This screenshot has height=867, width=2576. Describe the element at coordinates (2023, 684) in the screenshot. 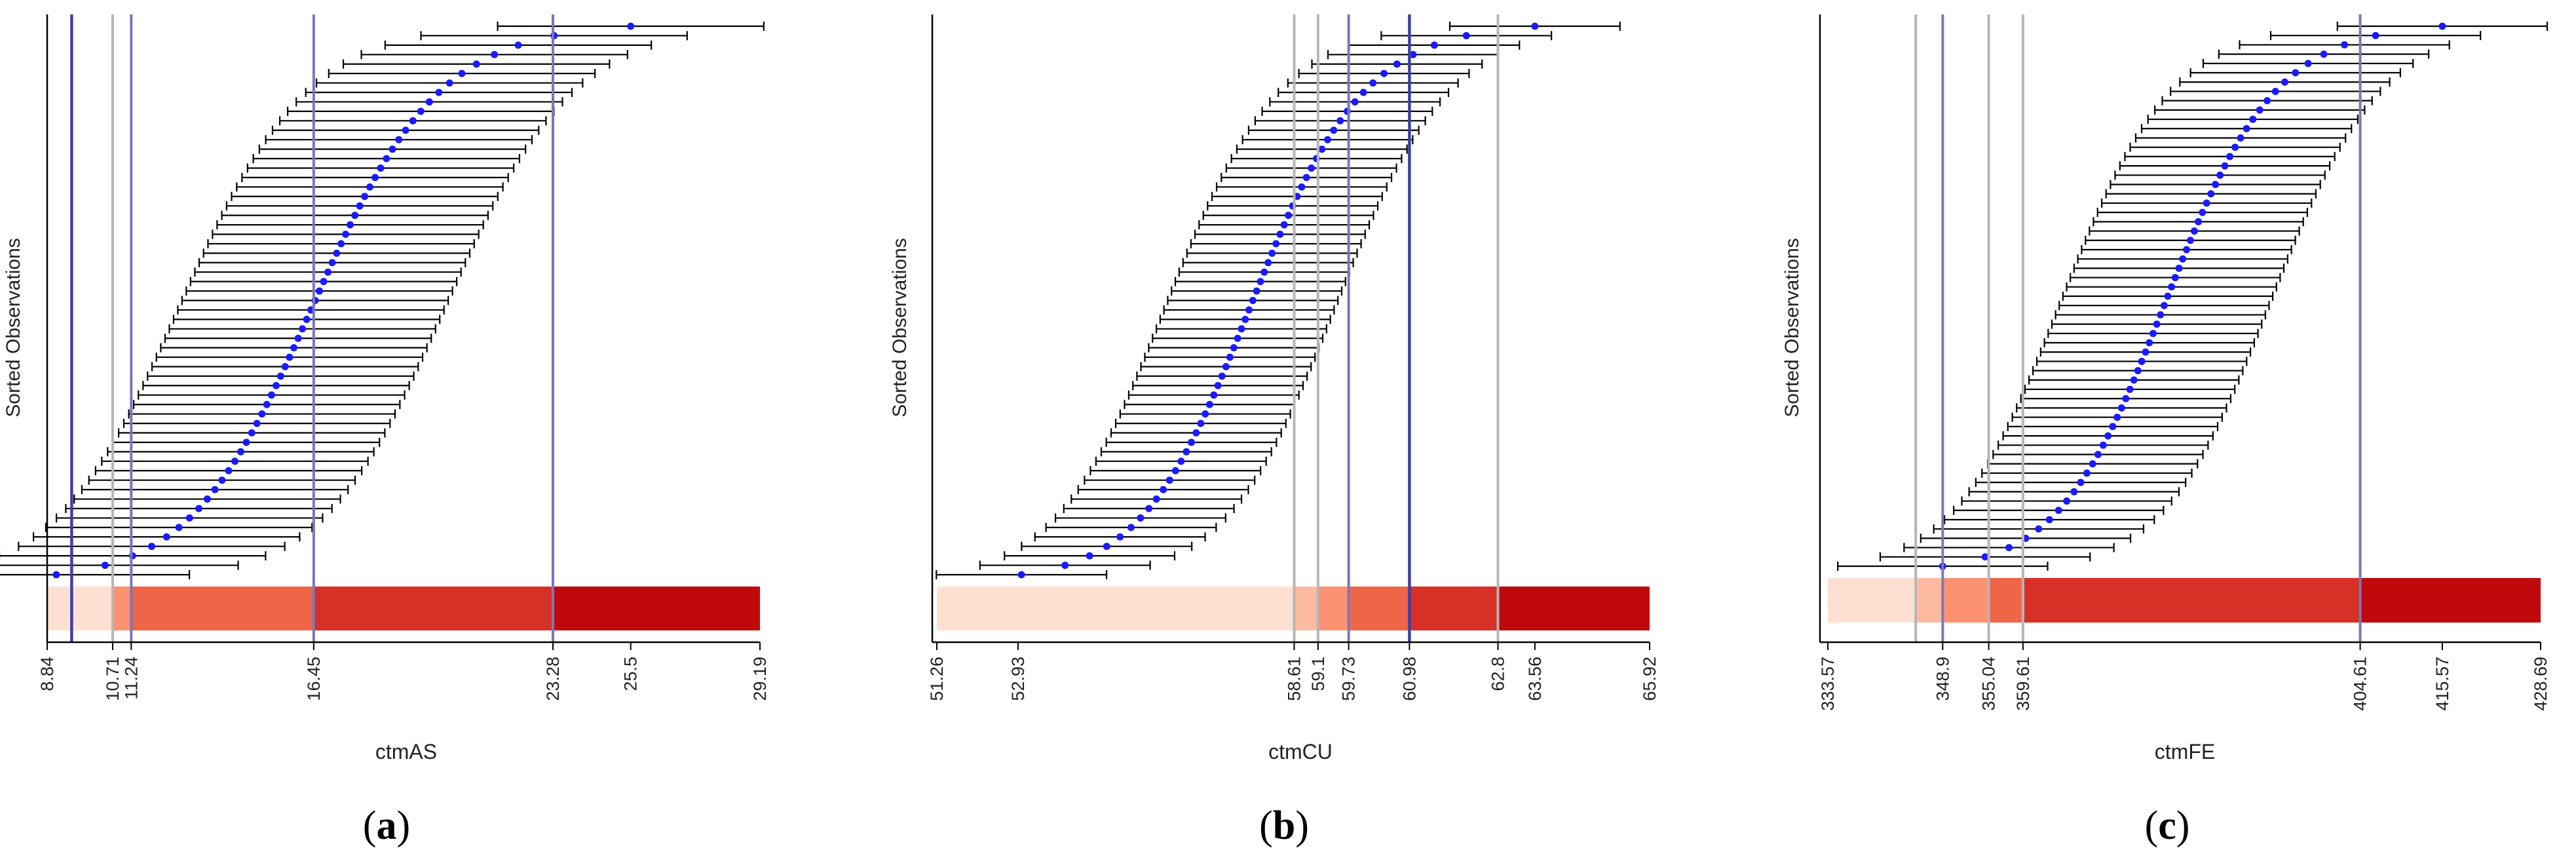

I see `x-tick-label: 359.61` at that location.